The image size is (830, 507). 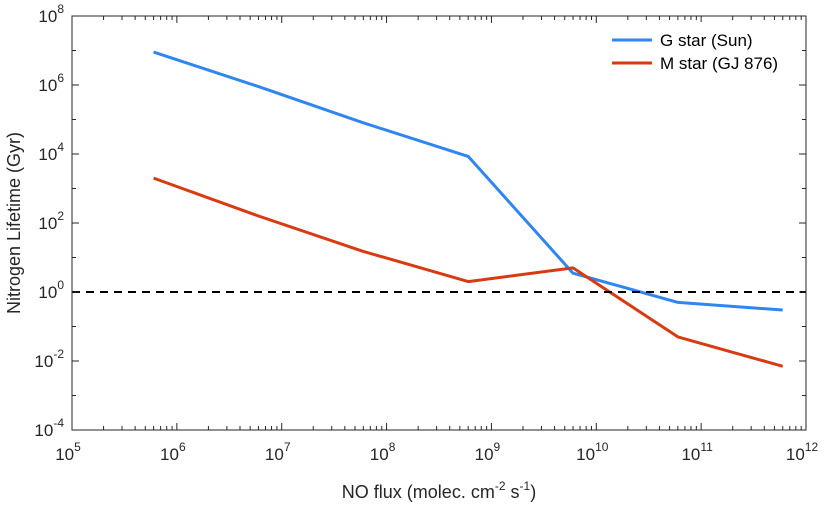 What do you see at coordinates (51, 290) in the screenshot?
I see `y-tick-label-0: 10⁰` at bounding box center [51, 290].